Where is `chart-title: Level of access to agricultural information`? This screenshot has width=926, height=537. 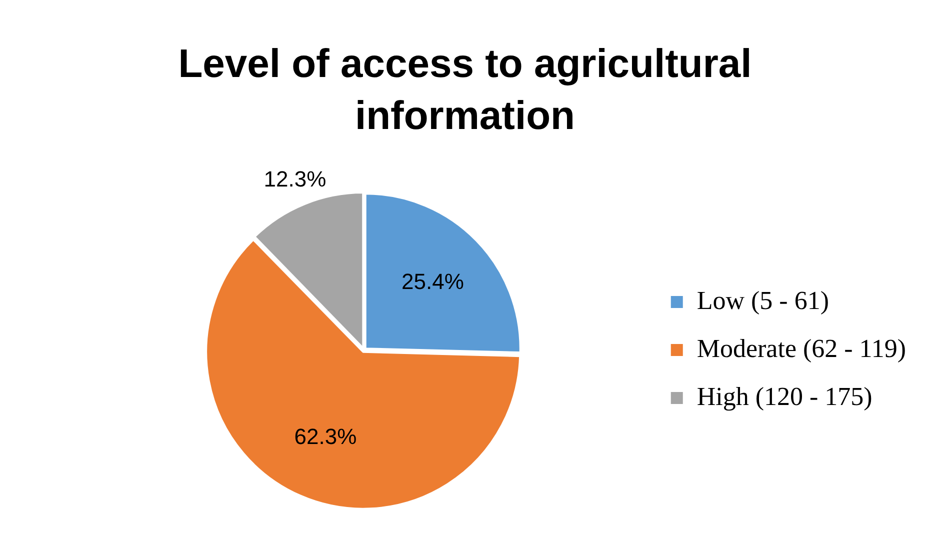 chart-title: Level of access to agricultural information is located at coordinates (465, 90).